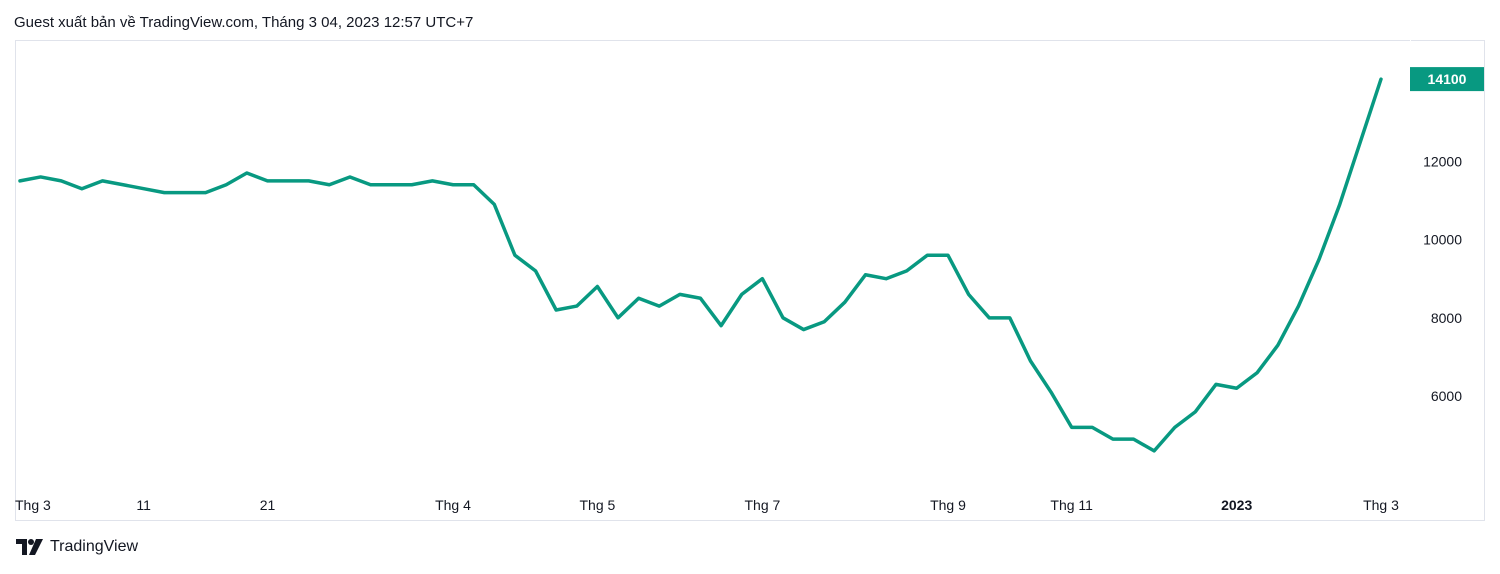  Describe the element at coordinates (597, 505) in the screenshot. I see `x-tick-label: Thg 5` at that location.